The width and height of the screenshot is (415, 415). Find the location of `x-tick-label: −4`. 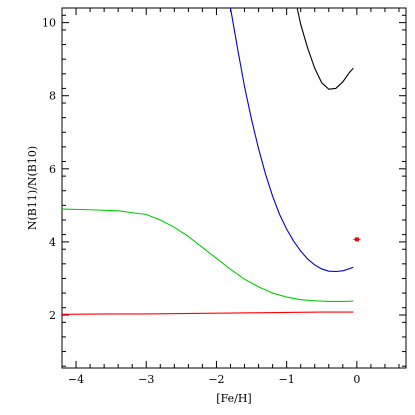

x-tick-label: −4 is located at coordinates (76, 379).